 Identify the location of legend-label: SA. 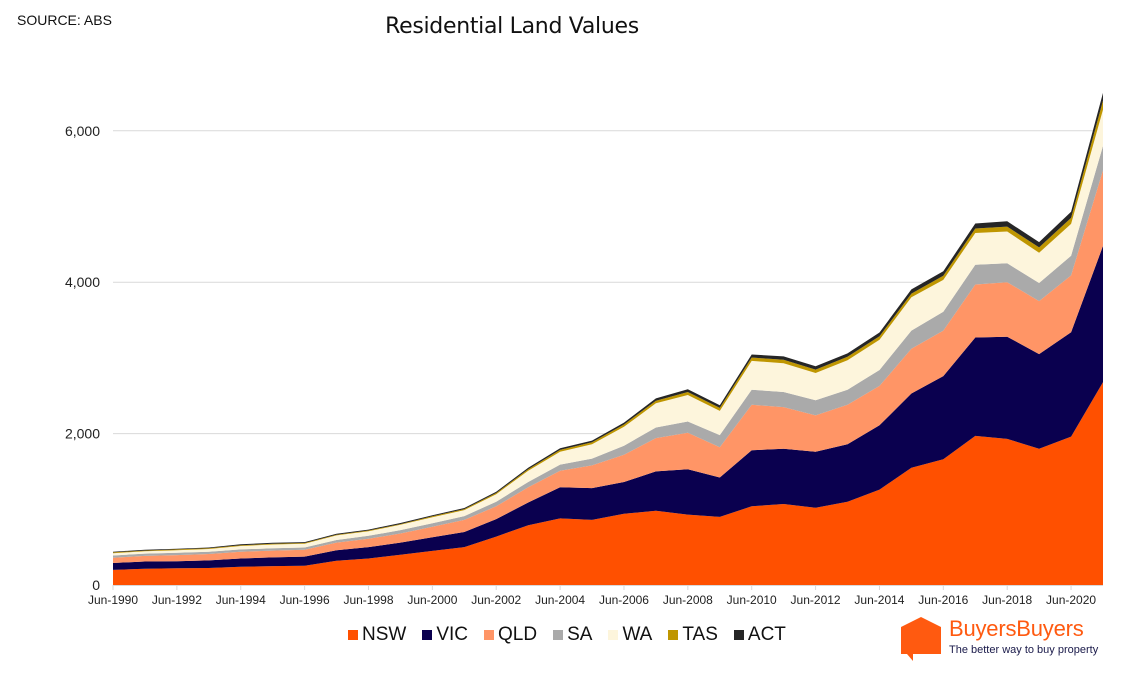
(580, 634).